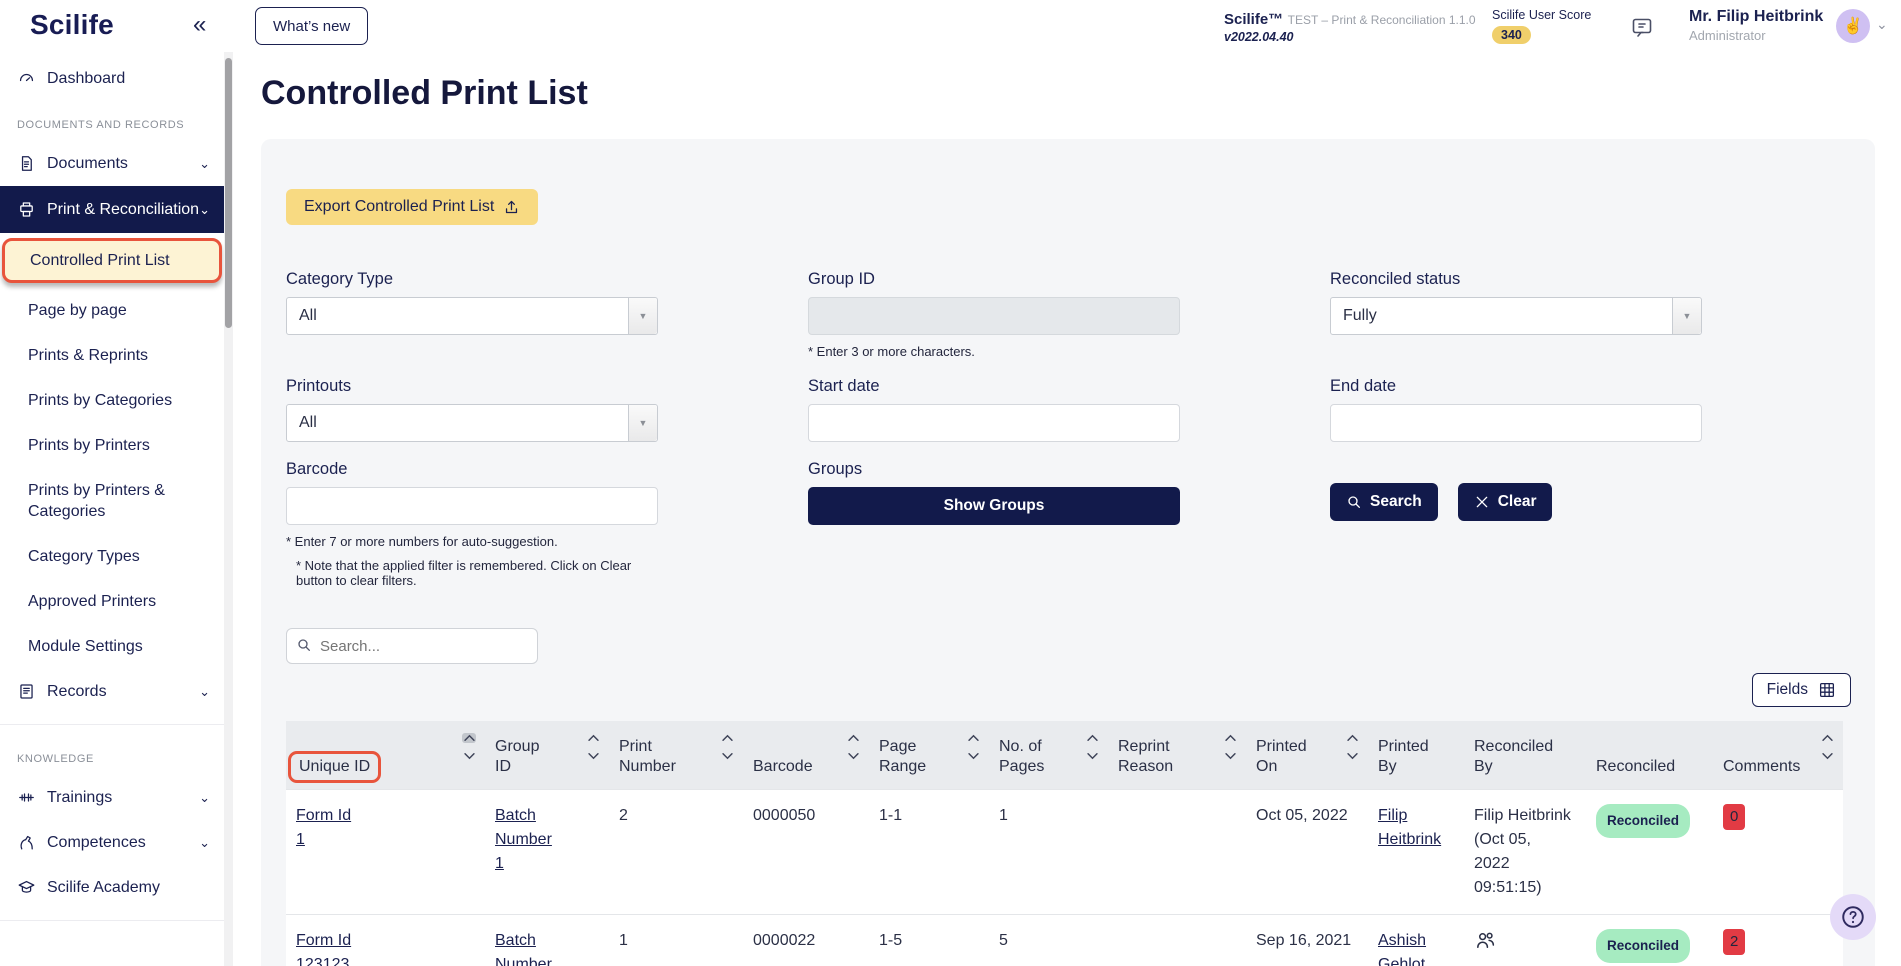 The height and width of the screenshot is (966, 1901). What do you see at coordinates (112, 163) in the screenshot?
I see `sidebar-item-documents: Documents ⌄` at bounding box center [112, 163].